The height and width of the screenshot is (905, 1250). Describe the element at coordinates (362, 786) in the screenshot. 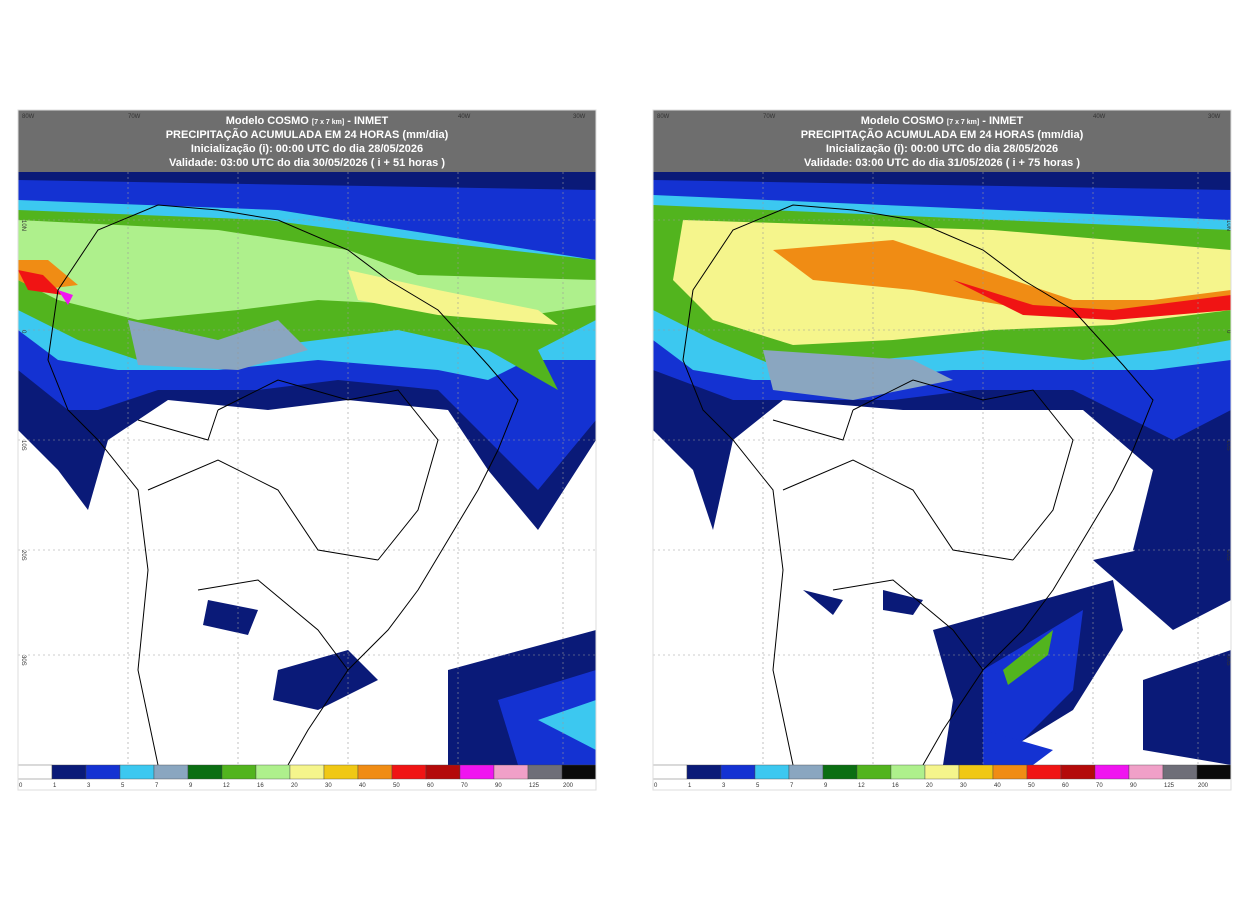

I see `colorbar-label: 40` at that location.